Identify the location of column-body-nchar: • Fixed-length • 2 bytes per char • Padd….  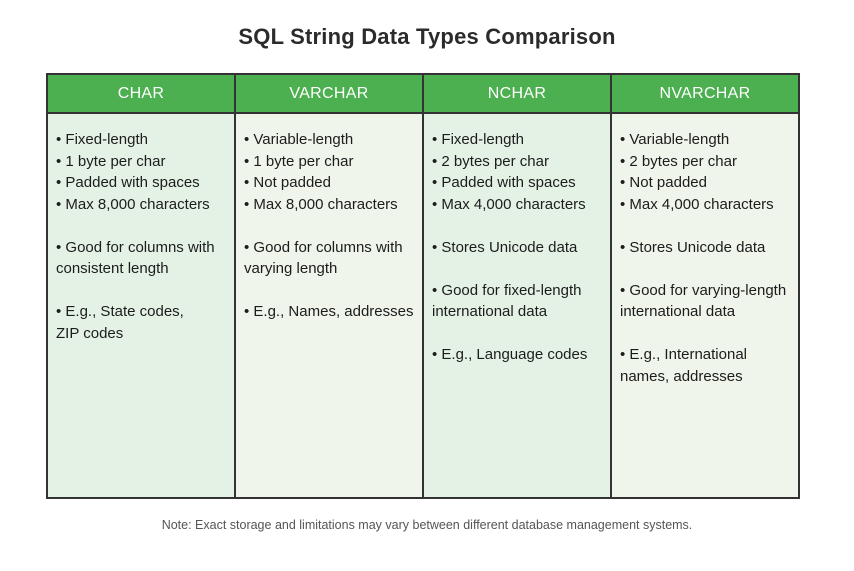
(518, 304).